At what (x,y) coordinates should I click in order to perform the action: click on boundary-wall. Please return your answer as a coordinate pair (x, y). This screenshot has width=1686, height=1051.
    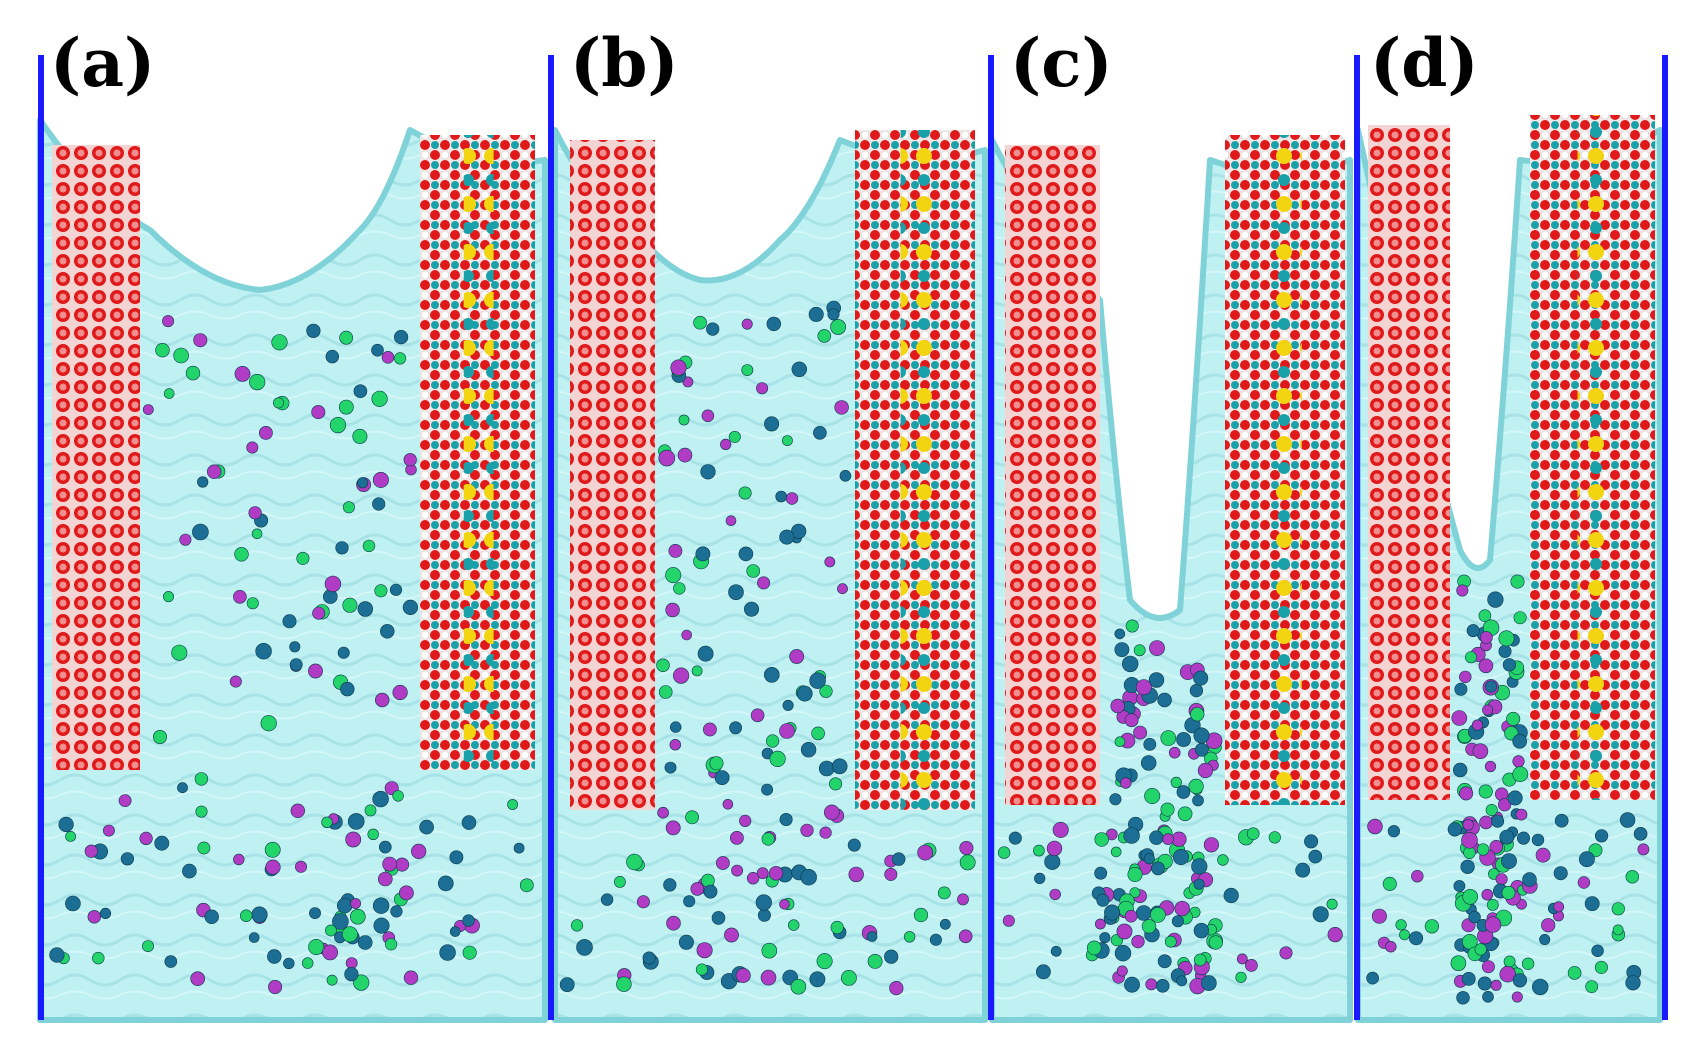
    Looking at the image, I should click on (991, 537).